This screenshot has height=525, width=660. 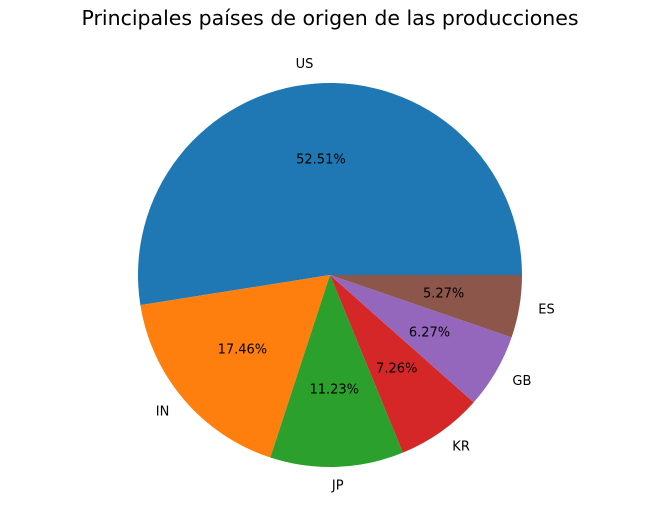 I want to click on pie-slice-es, so click(x=426, y=306).